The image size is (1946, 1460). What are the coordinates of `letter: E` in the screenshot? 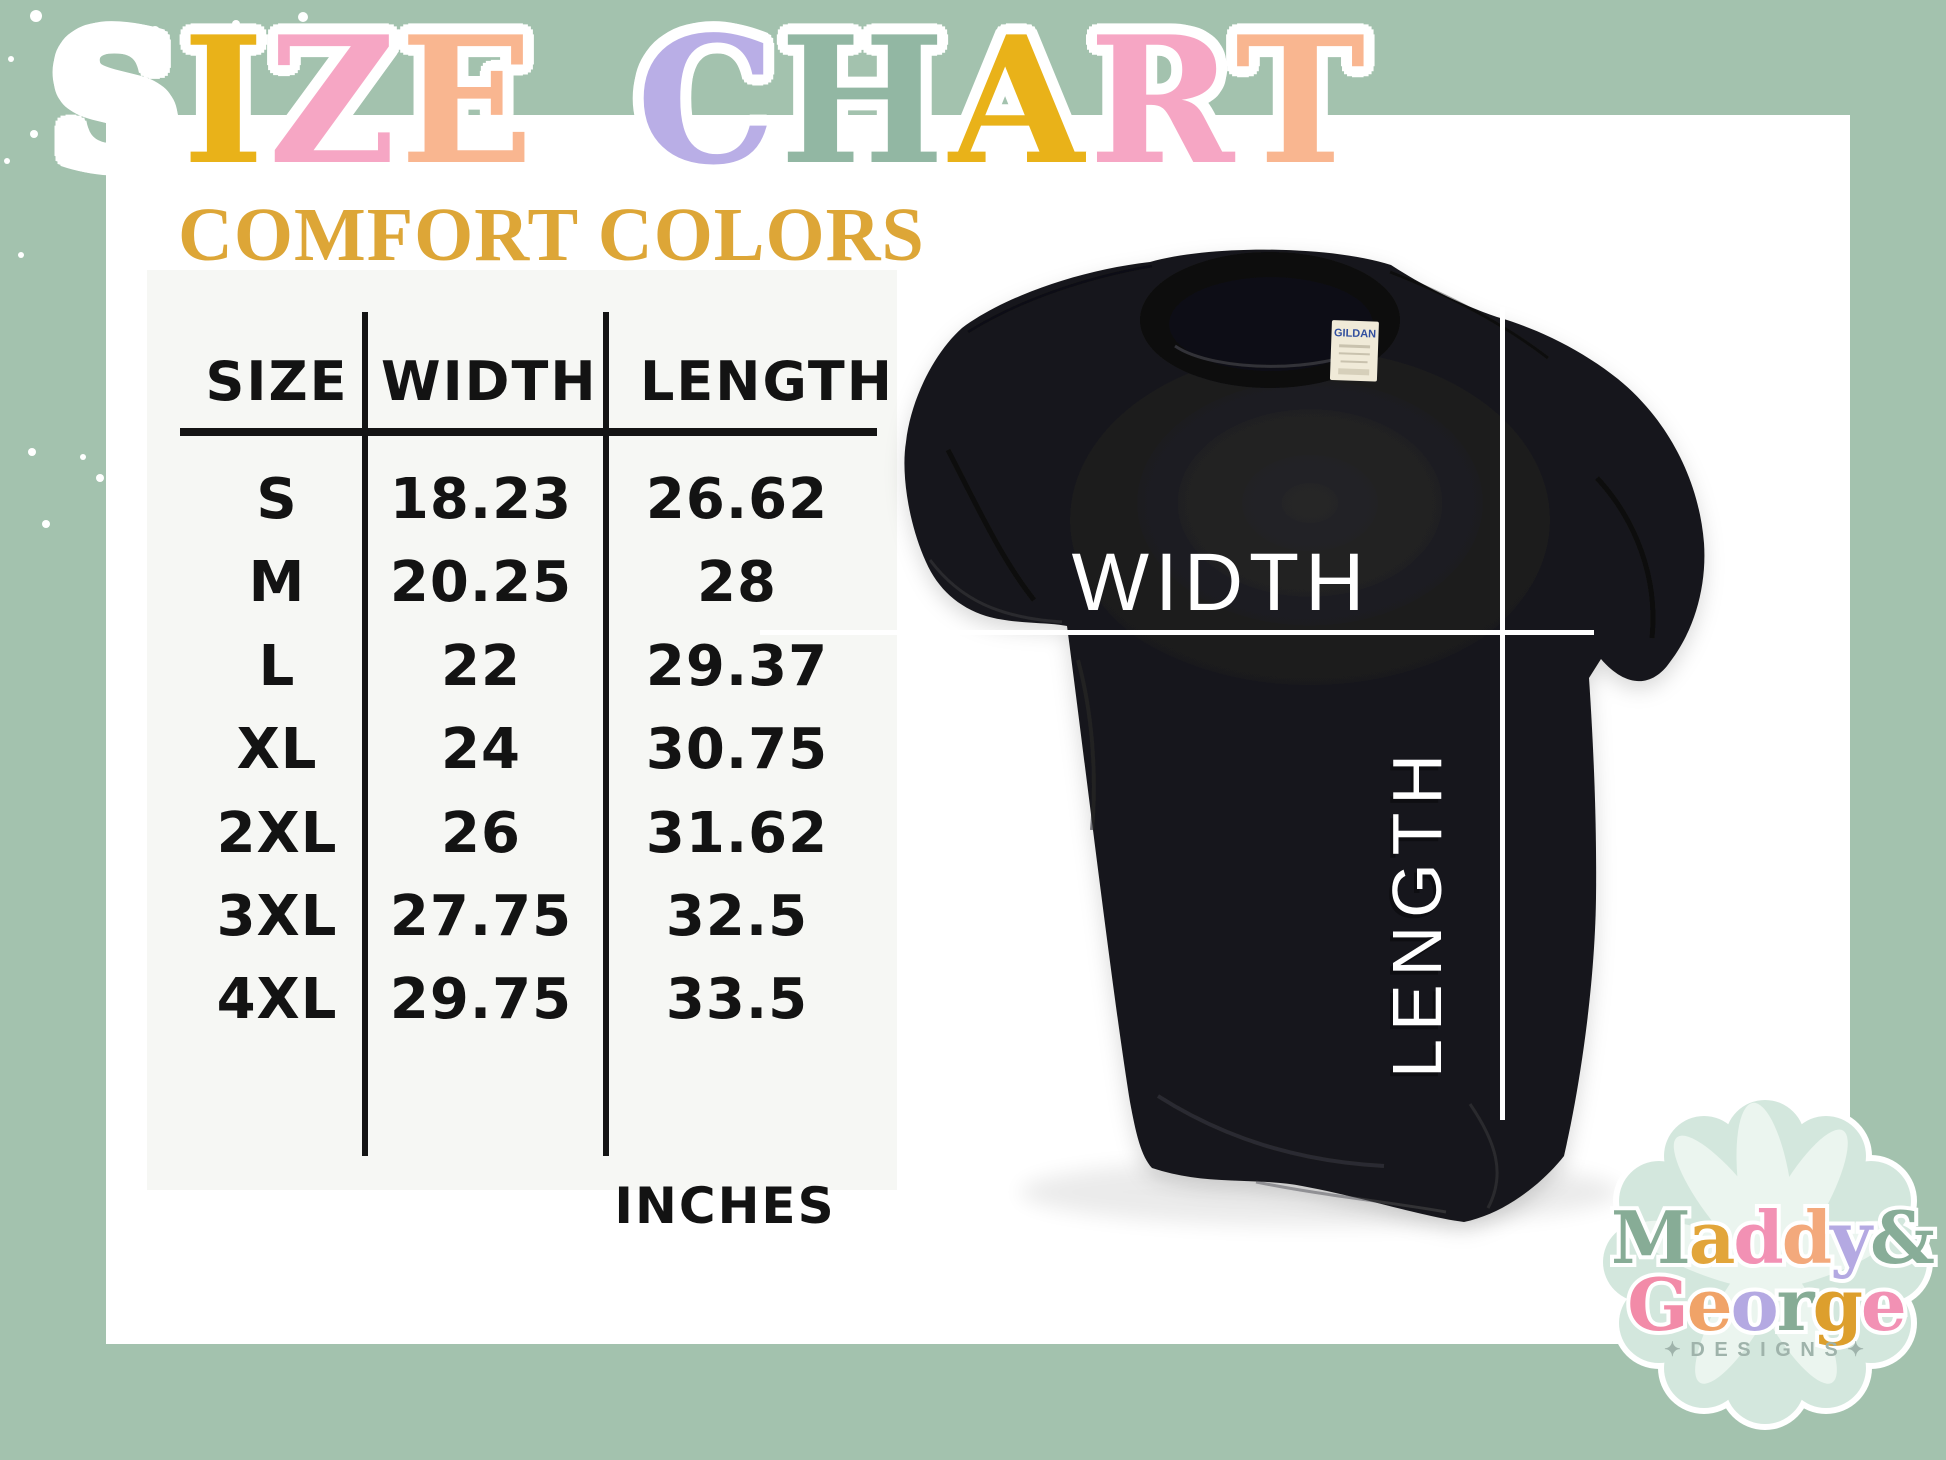 It's located at (469, 102).